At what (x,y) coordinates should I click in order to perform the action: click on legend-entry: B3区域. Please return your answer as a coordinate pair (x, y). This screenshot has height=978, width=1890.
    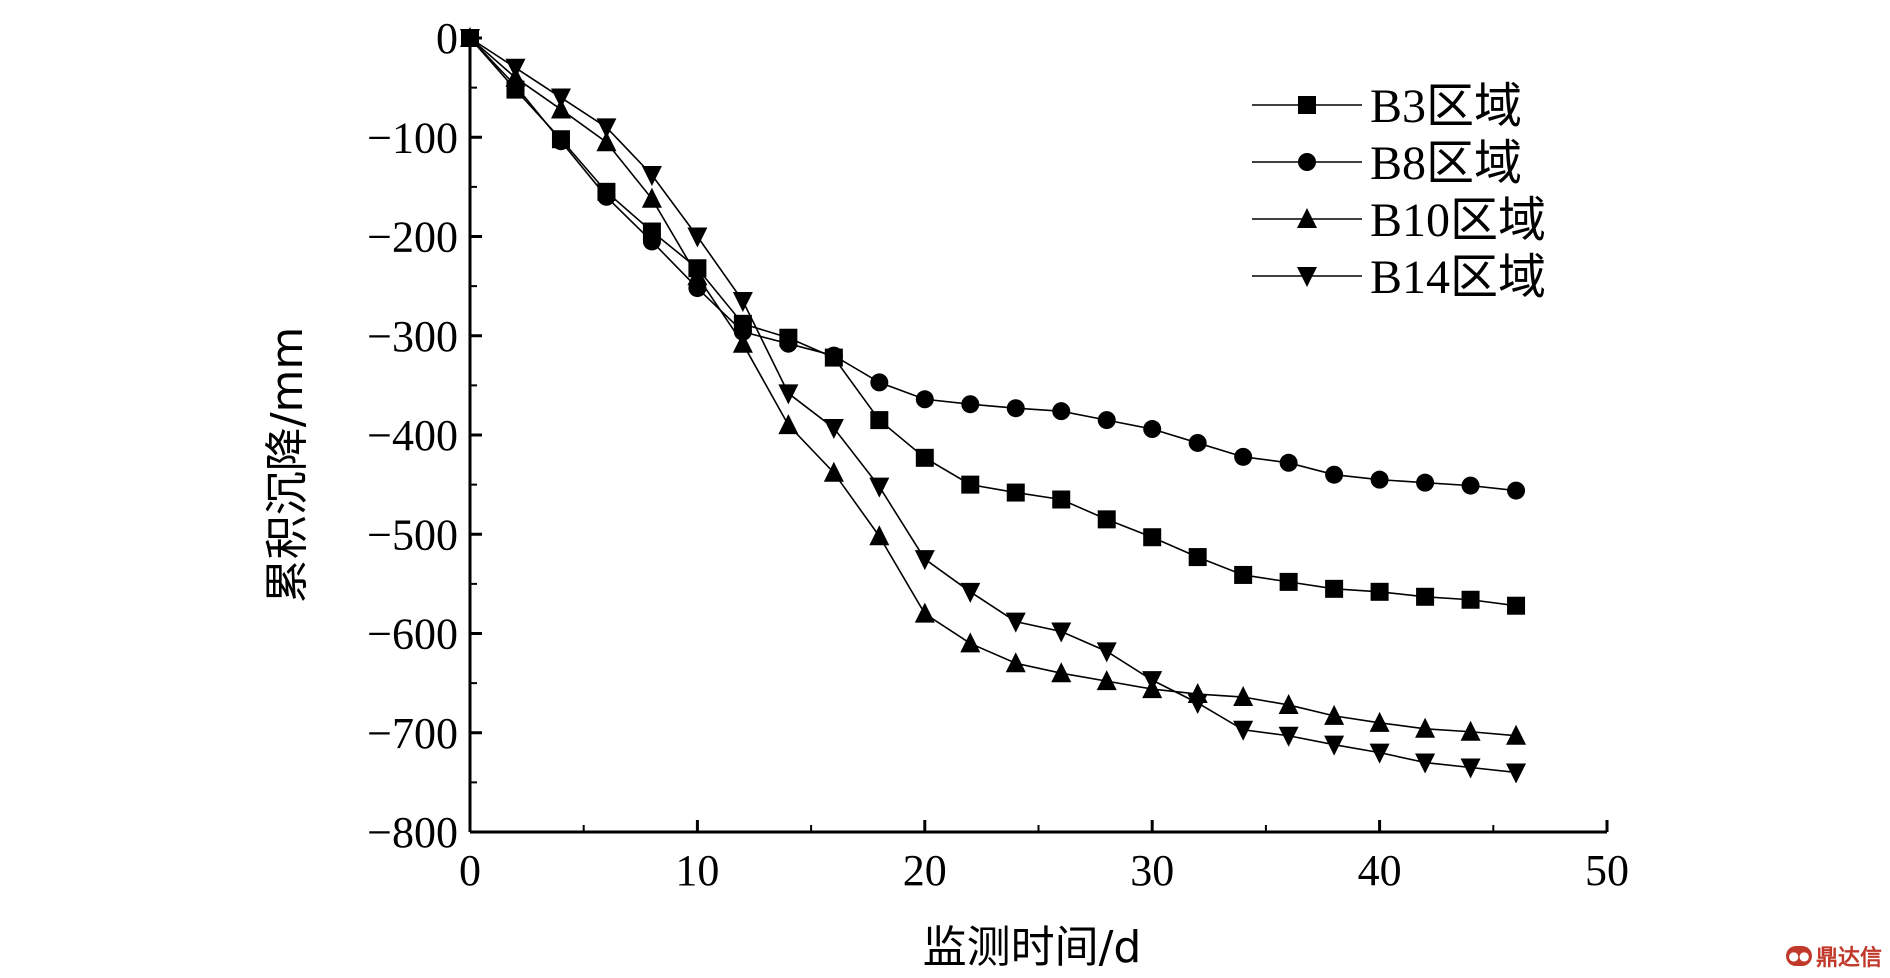
    Looking at the image, I should click on (1387, 106).